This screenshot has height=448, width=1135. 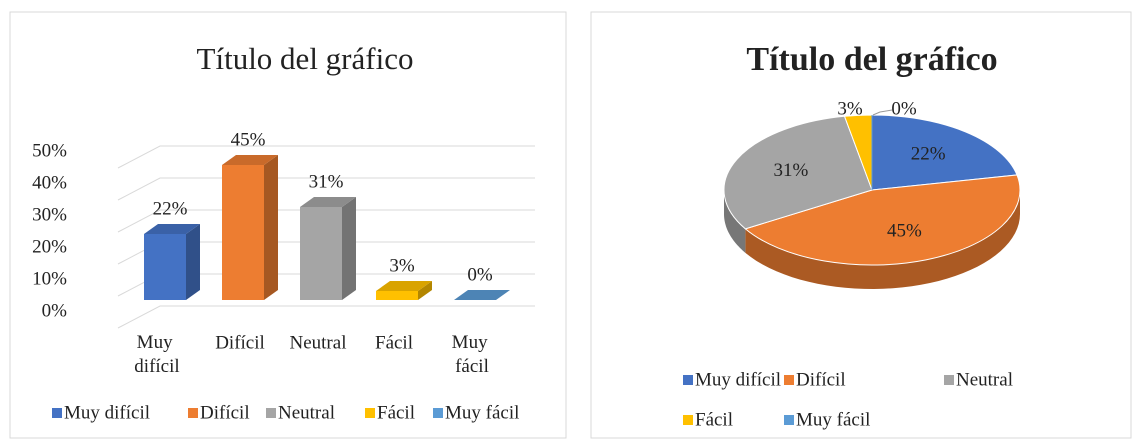 What do you see at coordinates (156, 366) in the screenshot?
I see `x-tick-label-line: difícil` at bounding box center [156, 366].